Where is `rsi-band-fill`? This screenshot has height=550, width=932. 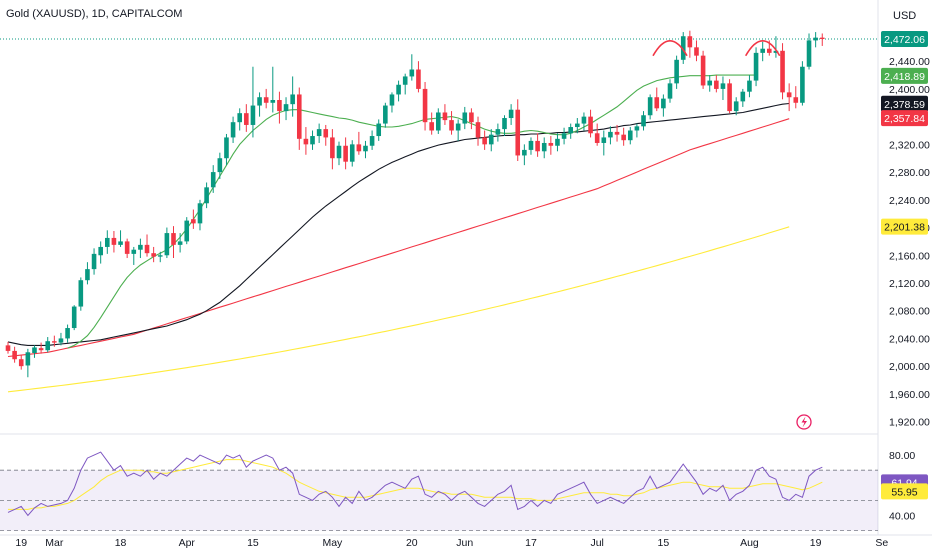 rsi-band-fill is located at coordinates (439, 500).